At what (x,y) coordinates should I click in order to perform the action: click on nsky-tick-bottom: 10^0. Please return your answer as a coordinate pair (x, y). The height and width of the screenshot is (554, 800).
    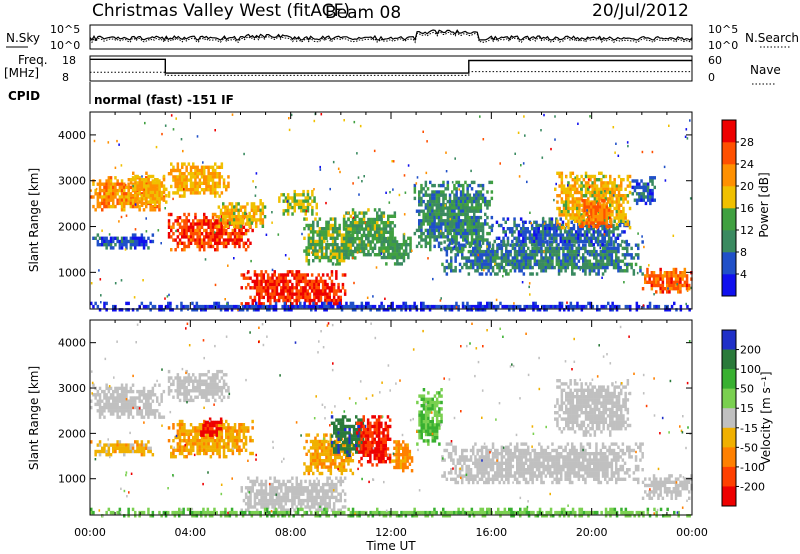
    Looking at the image, I should click on (65, 45).